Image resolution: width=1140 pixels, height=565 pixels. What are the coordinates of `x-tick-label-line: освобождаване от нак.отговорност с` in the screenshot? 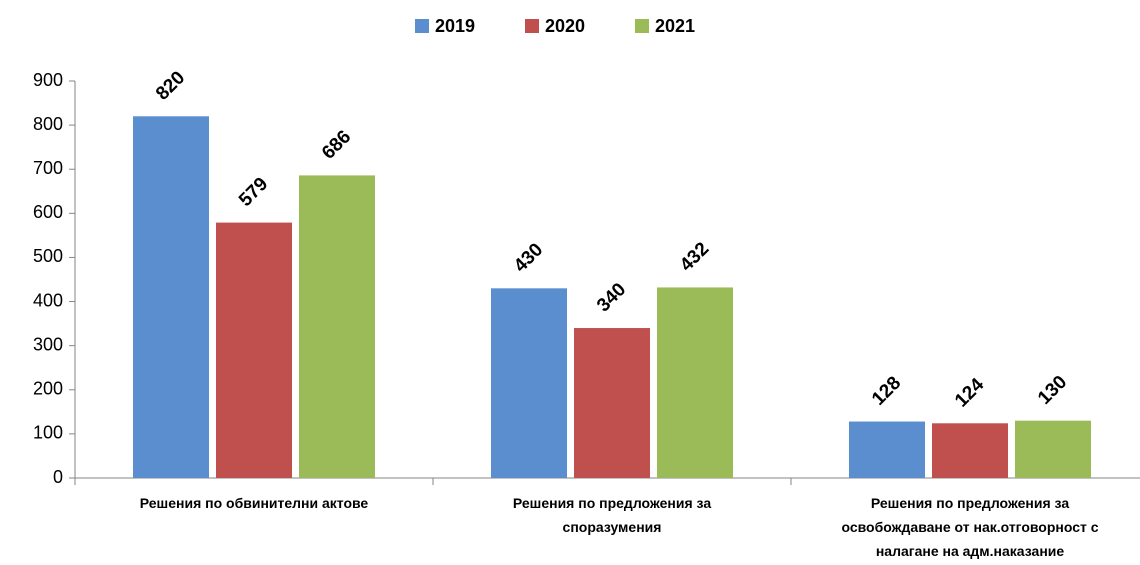 It's located at (969, 527).